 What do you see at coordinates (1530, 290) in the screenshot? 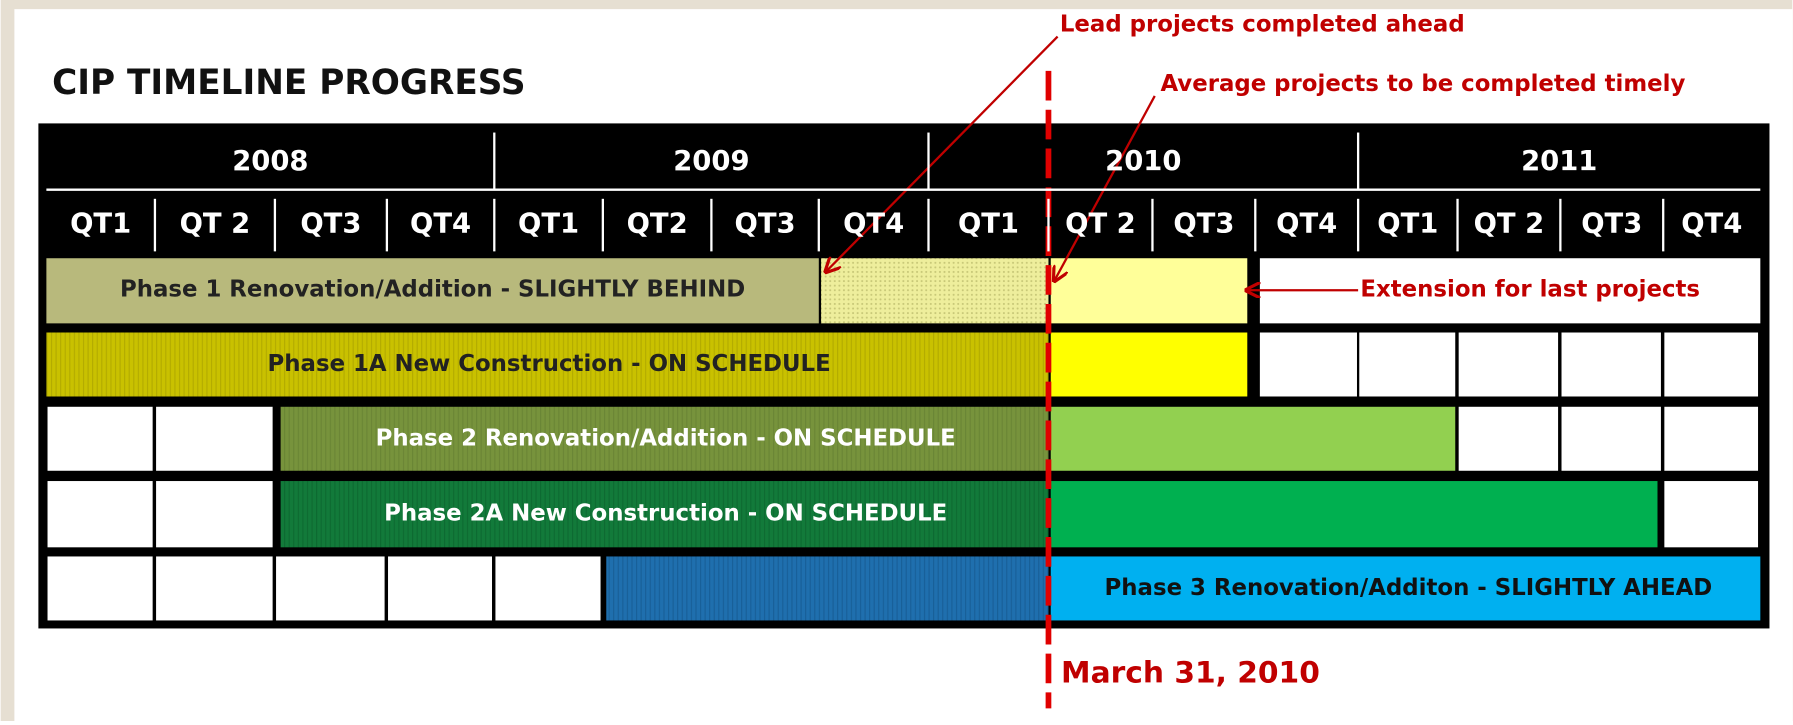
I see `annotation: Extension for last projects` at bounding box center [1530, 290].